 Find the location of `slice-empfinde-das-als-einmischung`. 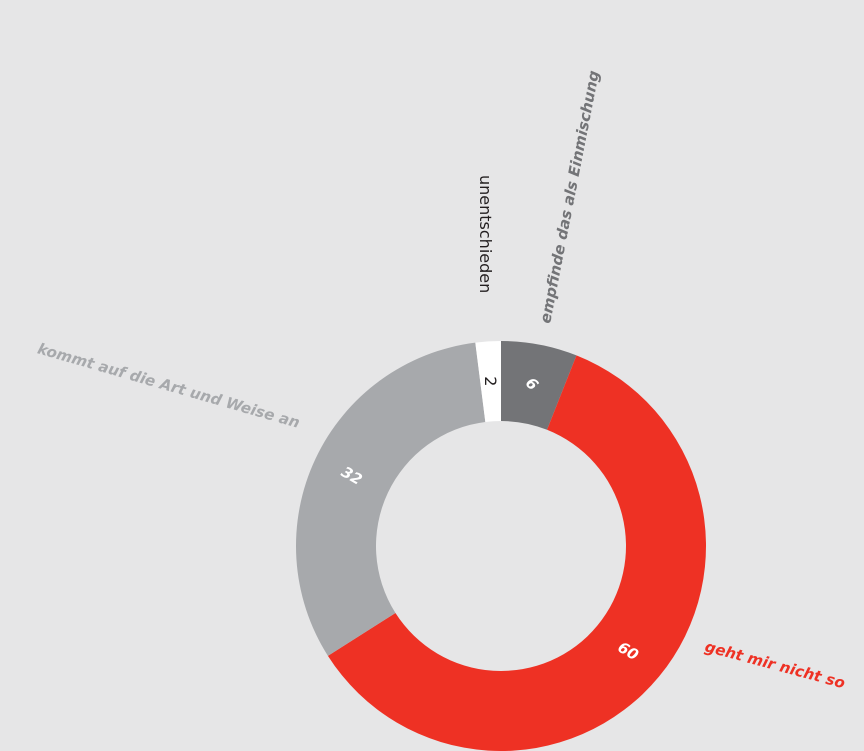

slice-empfinde-das-als-einmischung is located at coordinates (539, 385).